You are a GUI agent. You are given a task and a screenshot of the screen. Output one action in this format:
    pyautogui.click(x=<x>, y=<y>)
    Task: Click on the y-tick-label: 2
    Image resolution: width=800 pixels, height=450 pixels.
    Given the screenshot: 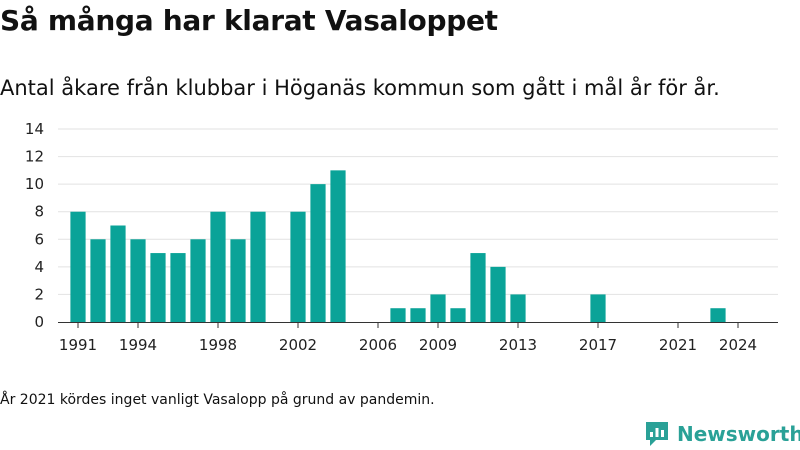 What is the action you would take?
    pyautogui.click(x=39, y=294)
    